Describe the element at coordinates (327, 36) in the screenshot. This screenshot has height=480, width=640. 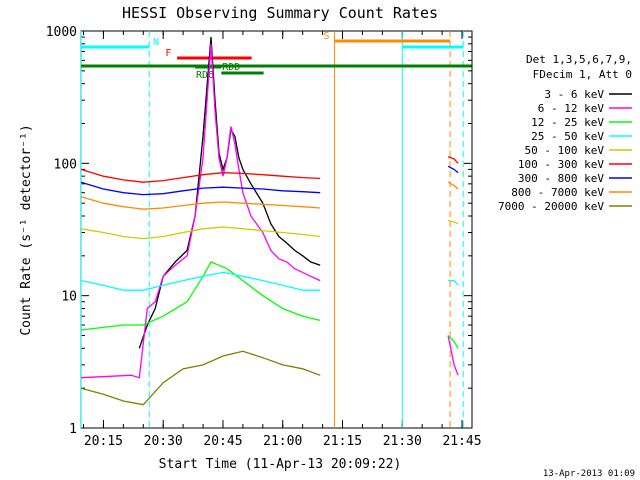
I see `annotation-label: S` at that location.